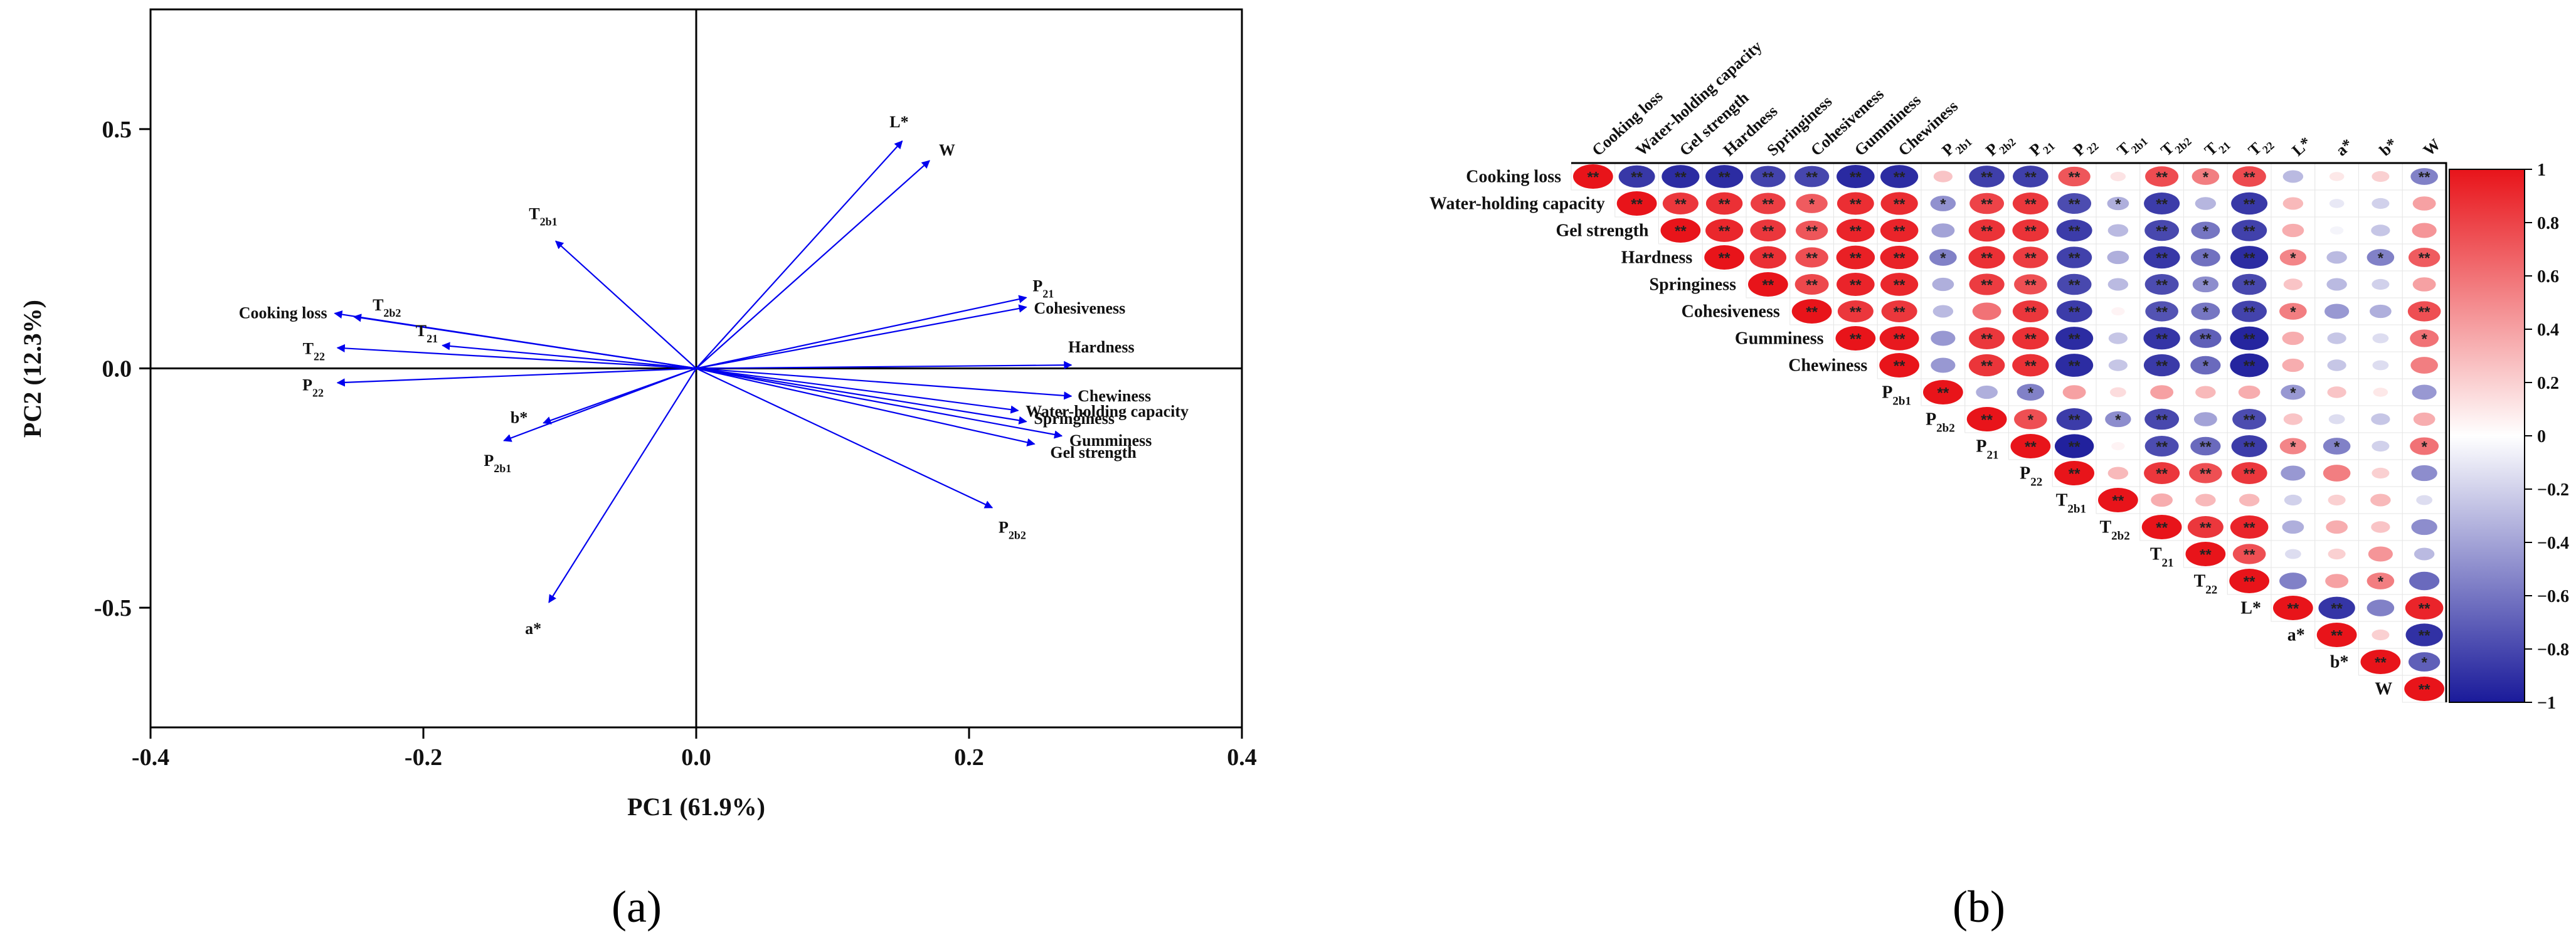  What do you see at coordinates (2547, 437) in the screenshot?
I see `colorbar-ticks: 1 0.8 0.6 0.4 0.2 0 −0.2 −0.4 −0.6 −0.8 −1` at bounding box center [2547, 437].